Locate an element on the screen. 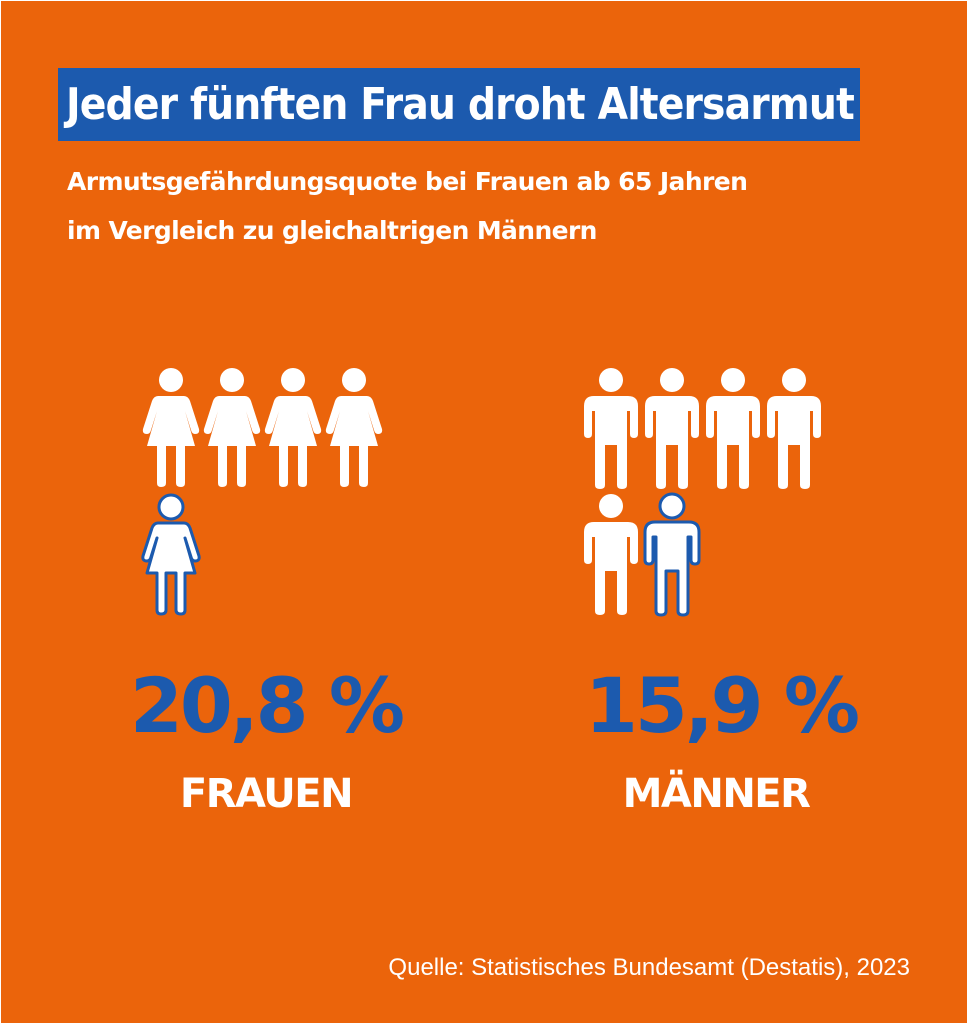 The image size is (968, 1025). men-percentage: 15,9 % is located at coordinates (722, 705).